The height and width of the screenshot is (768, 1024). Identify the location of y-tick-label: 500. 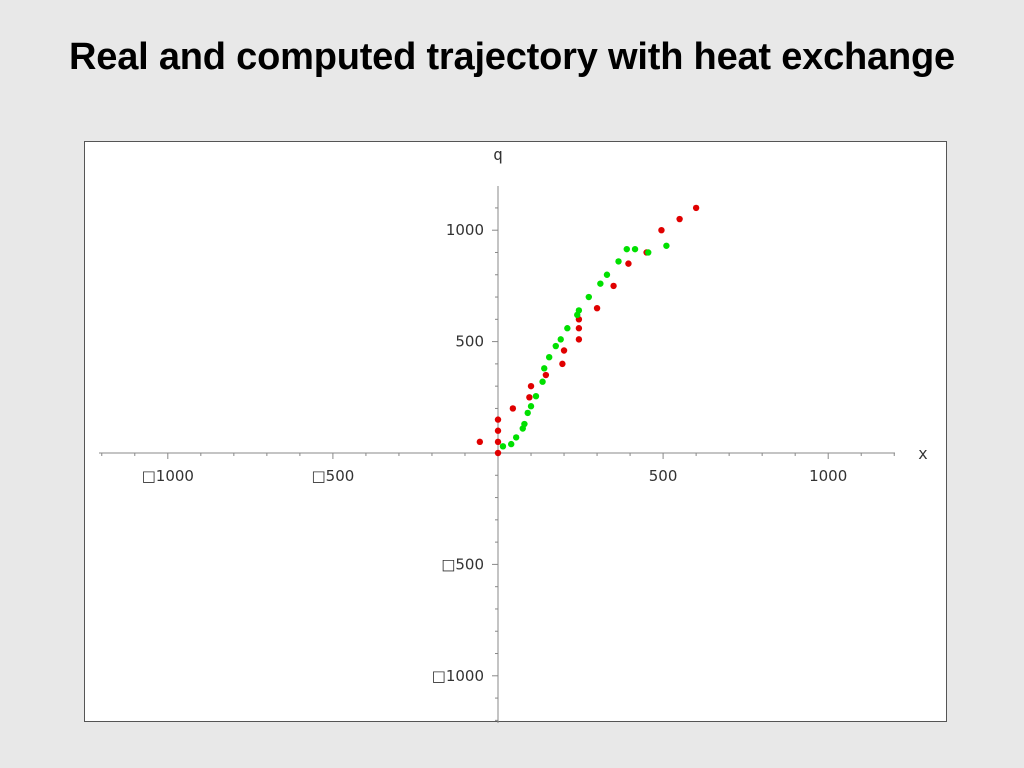
(469, 342).